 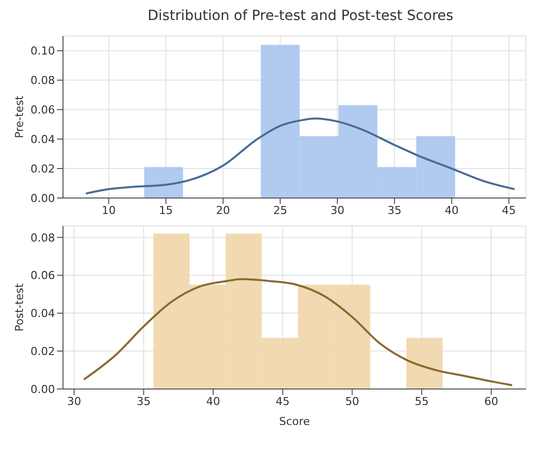 I want to click on x-tick-label: 55, so click(x=421, y=401).